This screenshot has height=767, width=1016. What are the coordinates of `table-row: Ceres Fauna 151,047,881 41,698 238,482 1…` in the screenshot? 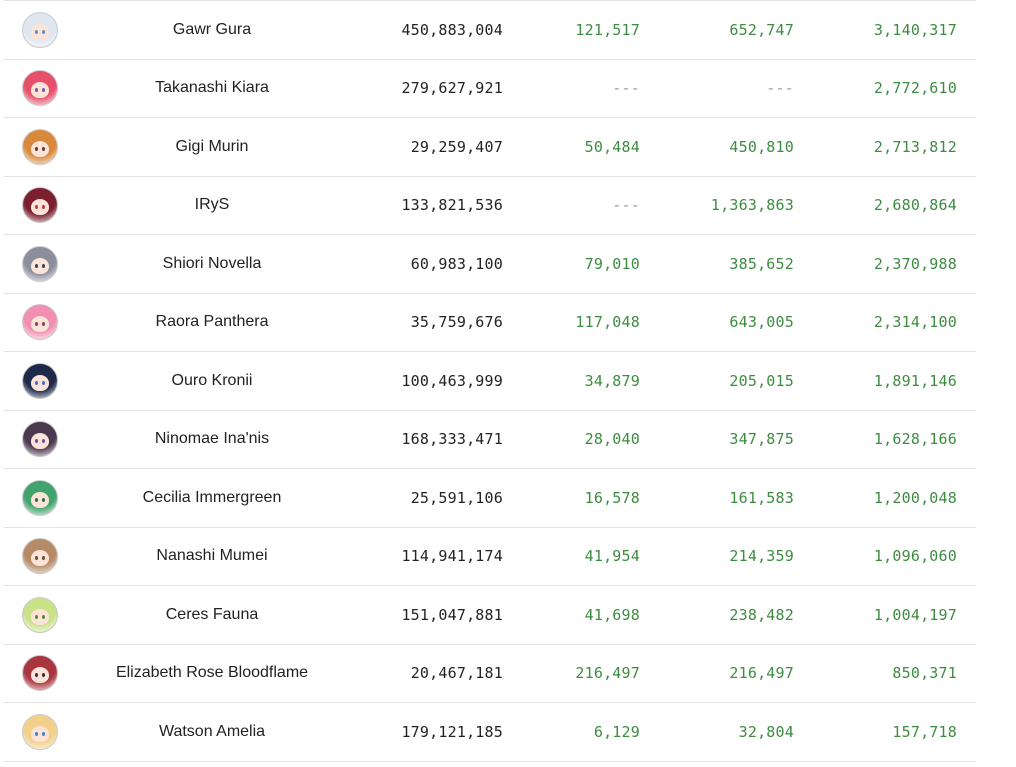 It's located at (490, 615).